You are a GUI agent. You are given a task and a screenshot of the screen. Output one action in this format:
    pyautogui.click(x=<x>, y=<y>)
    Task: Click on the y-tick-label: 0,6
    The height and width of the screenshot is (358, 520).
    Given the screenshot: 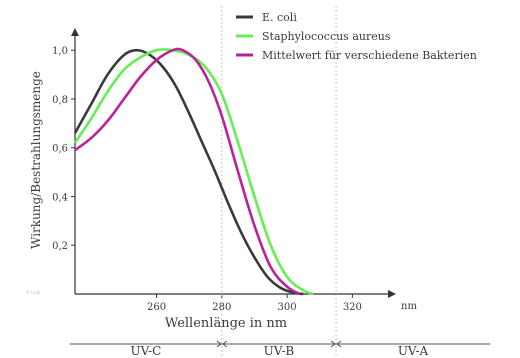 What is the action you would take?
    pyautogui.click(x=60, y=149)
    